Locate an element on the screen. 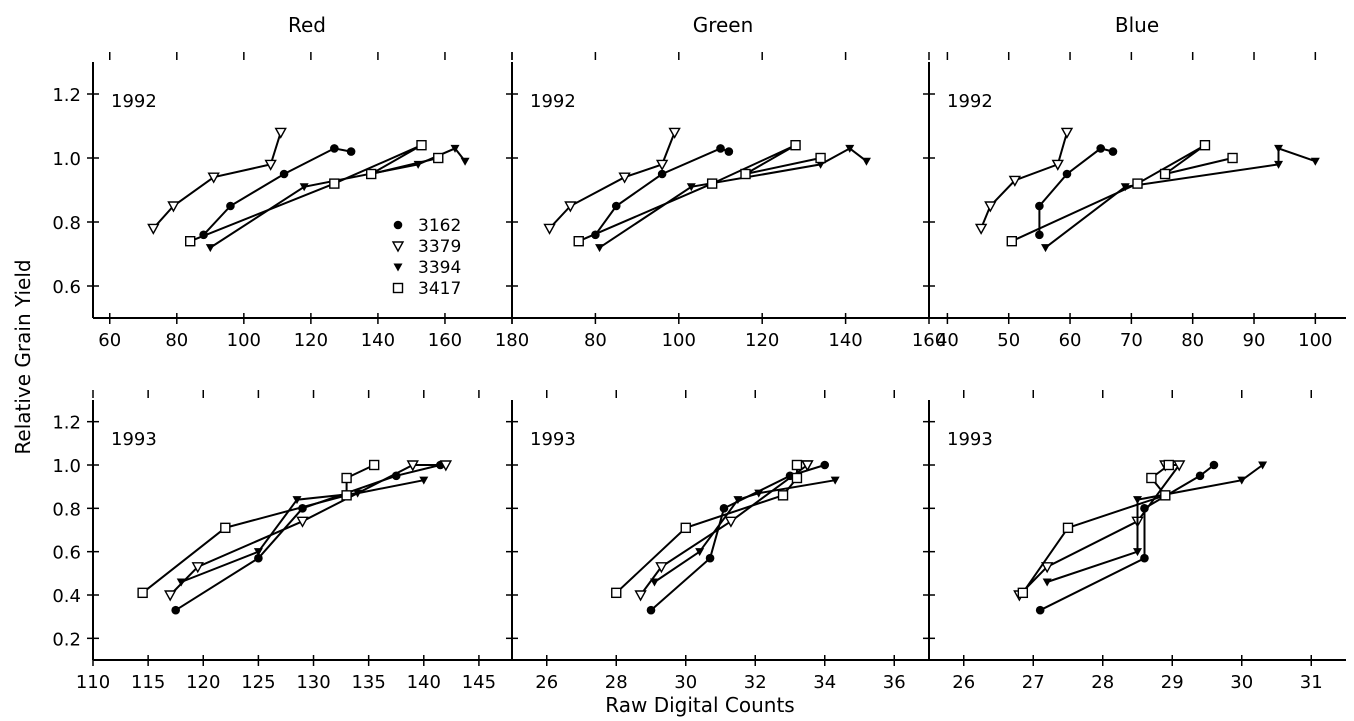  panel-red-1992: 0.6 0.8 1.0 1.2 60 80 100 120 140 160 180 1992 is located at coordinates (290, 201).